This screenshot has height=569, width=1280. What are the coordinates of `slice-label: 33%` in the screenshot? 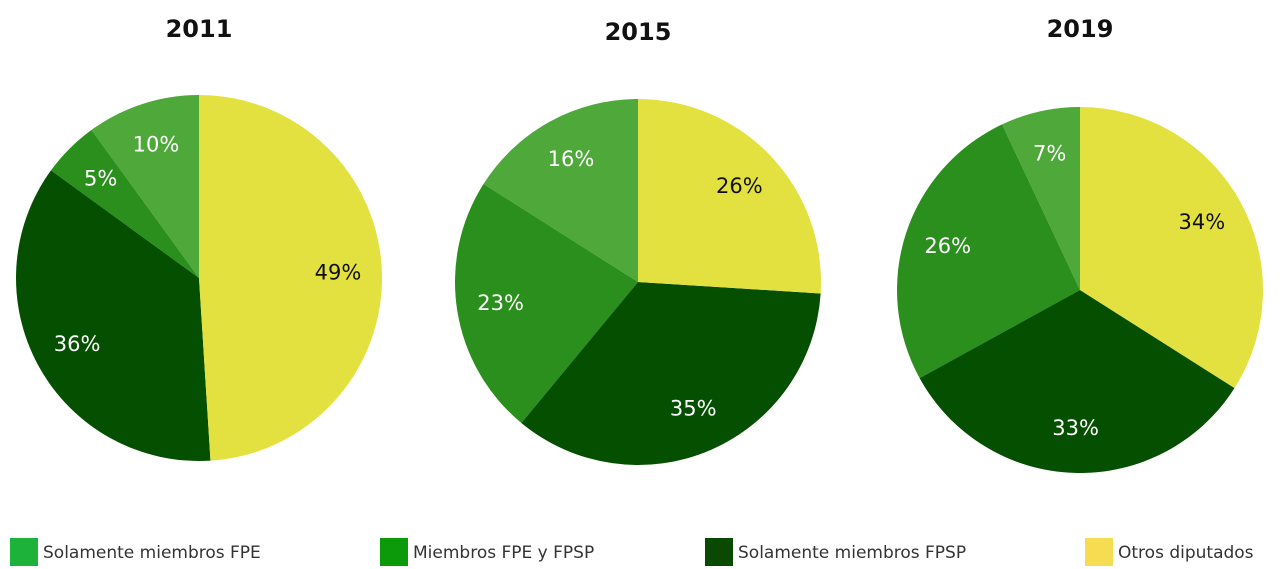 It's located at (1075, 428).